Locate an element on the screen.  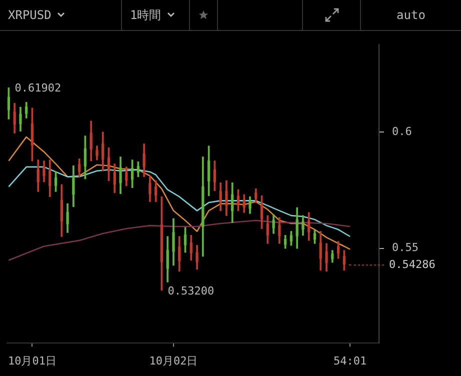
x-tick-label: 10月01日 is located at coordinates (32, 361).